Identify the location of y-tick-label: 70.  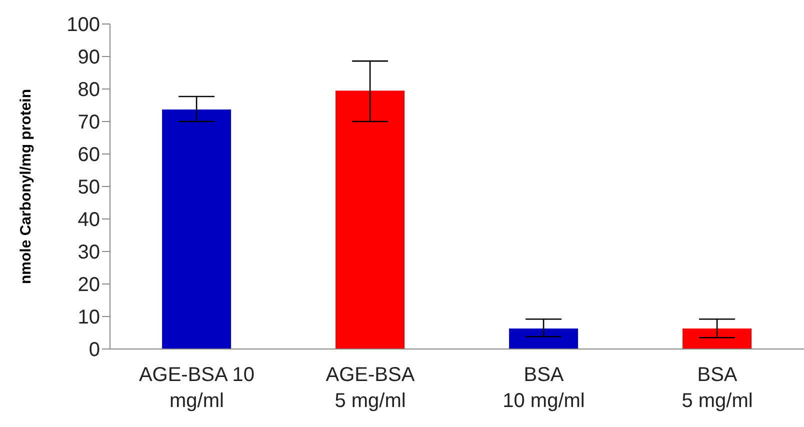
(89, 123).